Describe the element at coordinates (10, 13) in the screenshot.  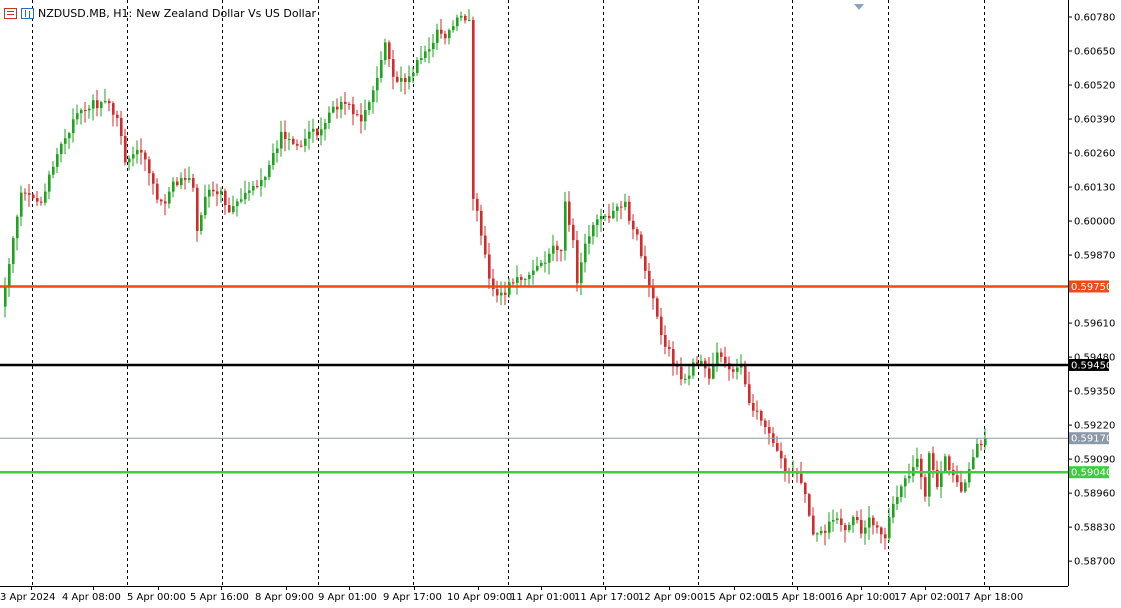
I see `one-click-trading-icon` at that location.